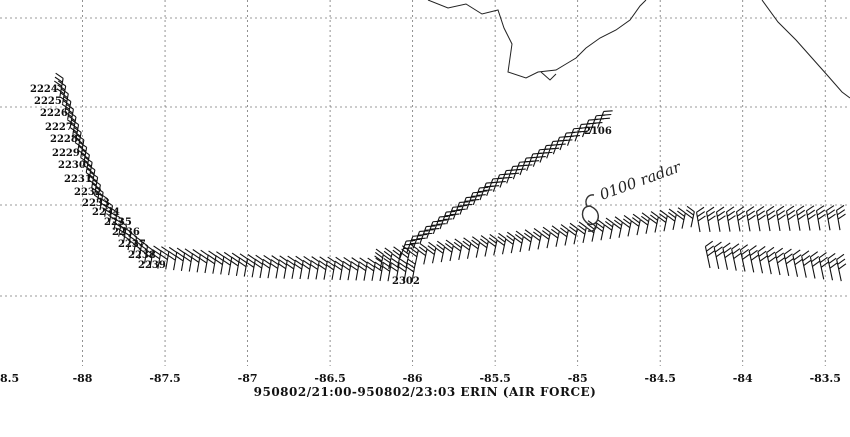  What do you see at coordinates (457, 378) in the screenshot?
I see `longitude-axis: -88 -87.5 -87 -86.5 -86 -85.5 -85 -84.5 -84 -83.5` at bounding box center [457, 378].